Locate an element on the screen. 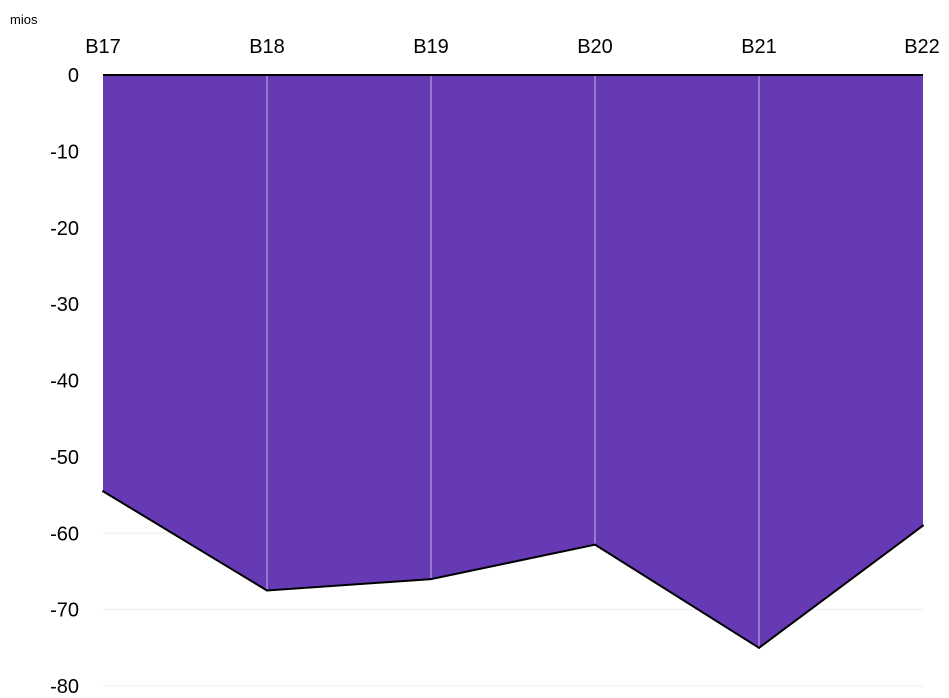  y-tick-label: -30 is located at coordinates (64, 305).